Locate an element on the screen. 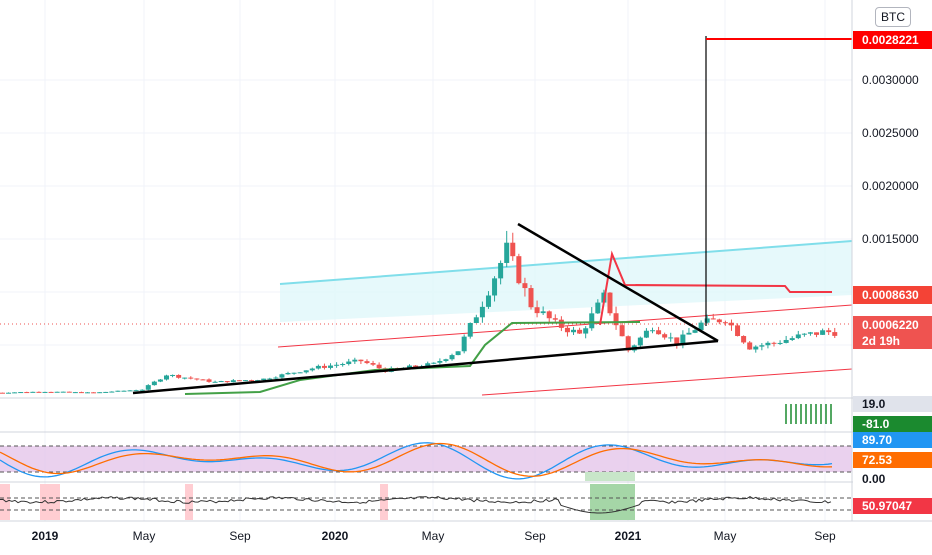 The height and width of the screenshot is (555, 932). price-label: 89.70 is located at coordinates (892, 440).